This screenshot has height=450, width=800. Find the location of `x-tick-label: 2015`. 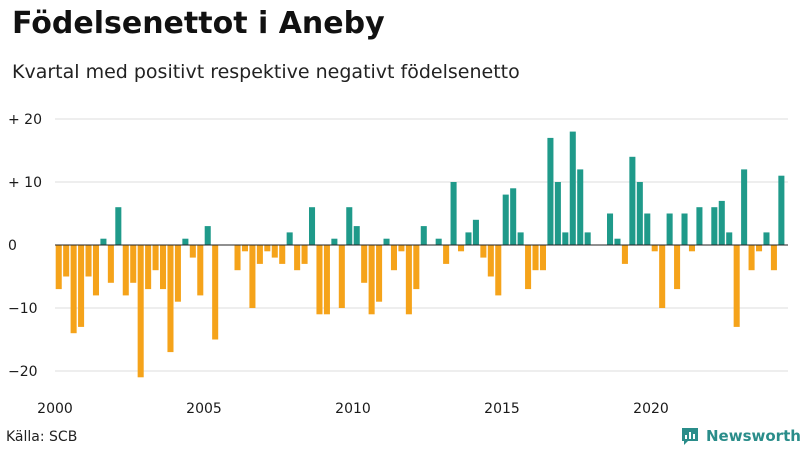

x-tick-label: 2015 is located at coordinates (502, 409).